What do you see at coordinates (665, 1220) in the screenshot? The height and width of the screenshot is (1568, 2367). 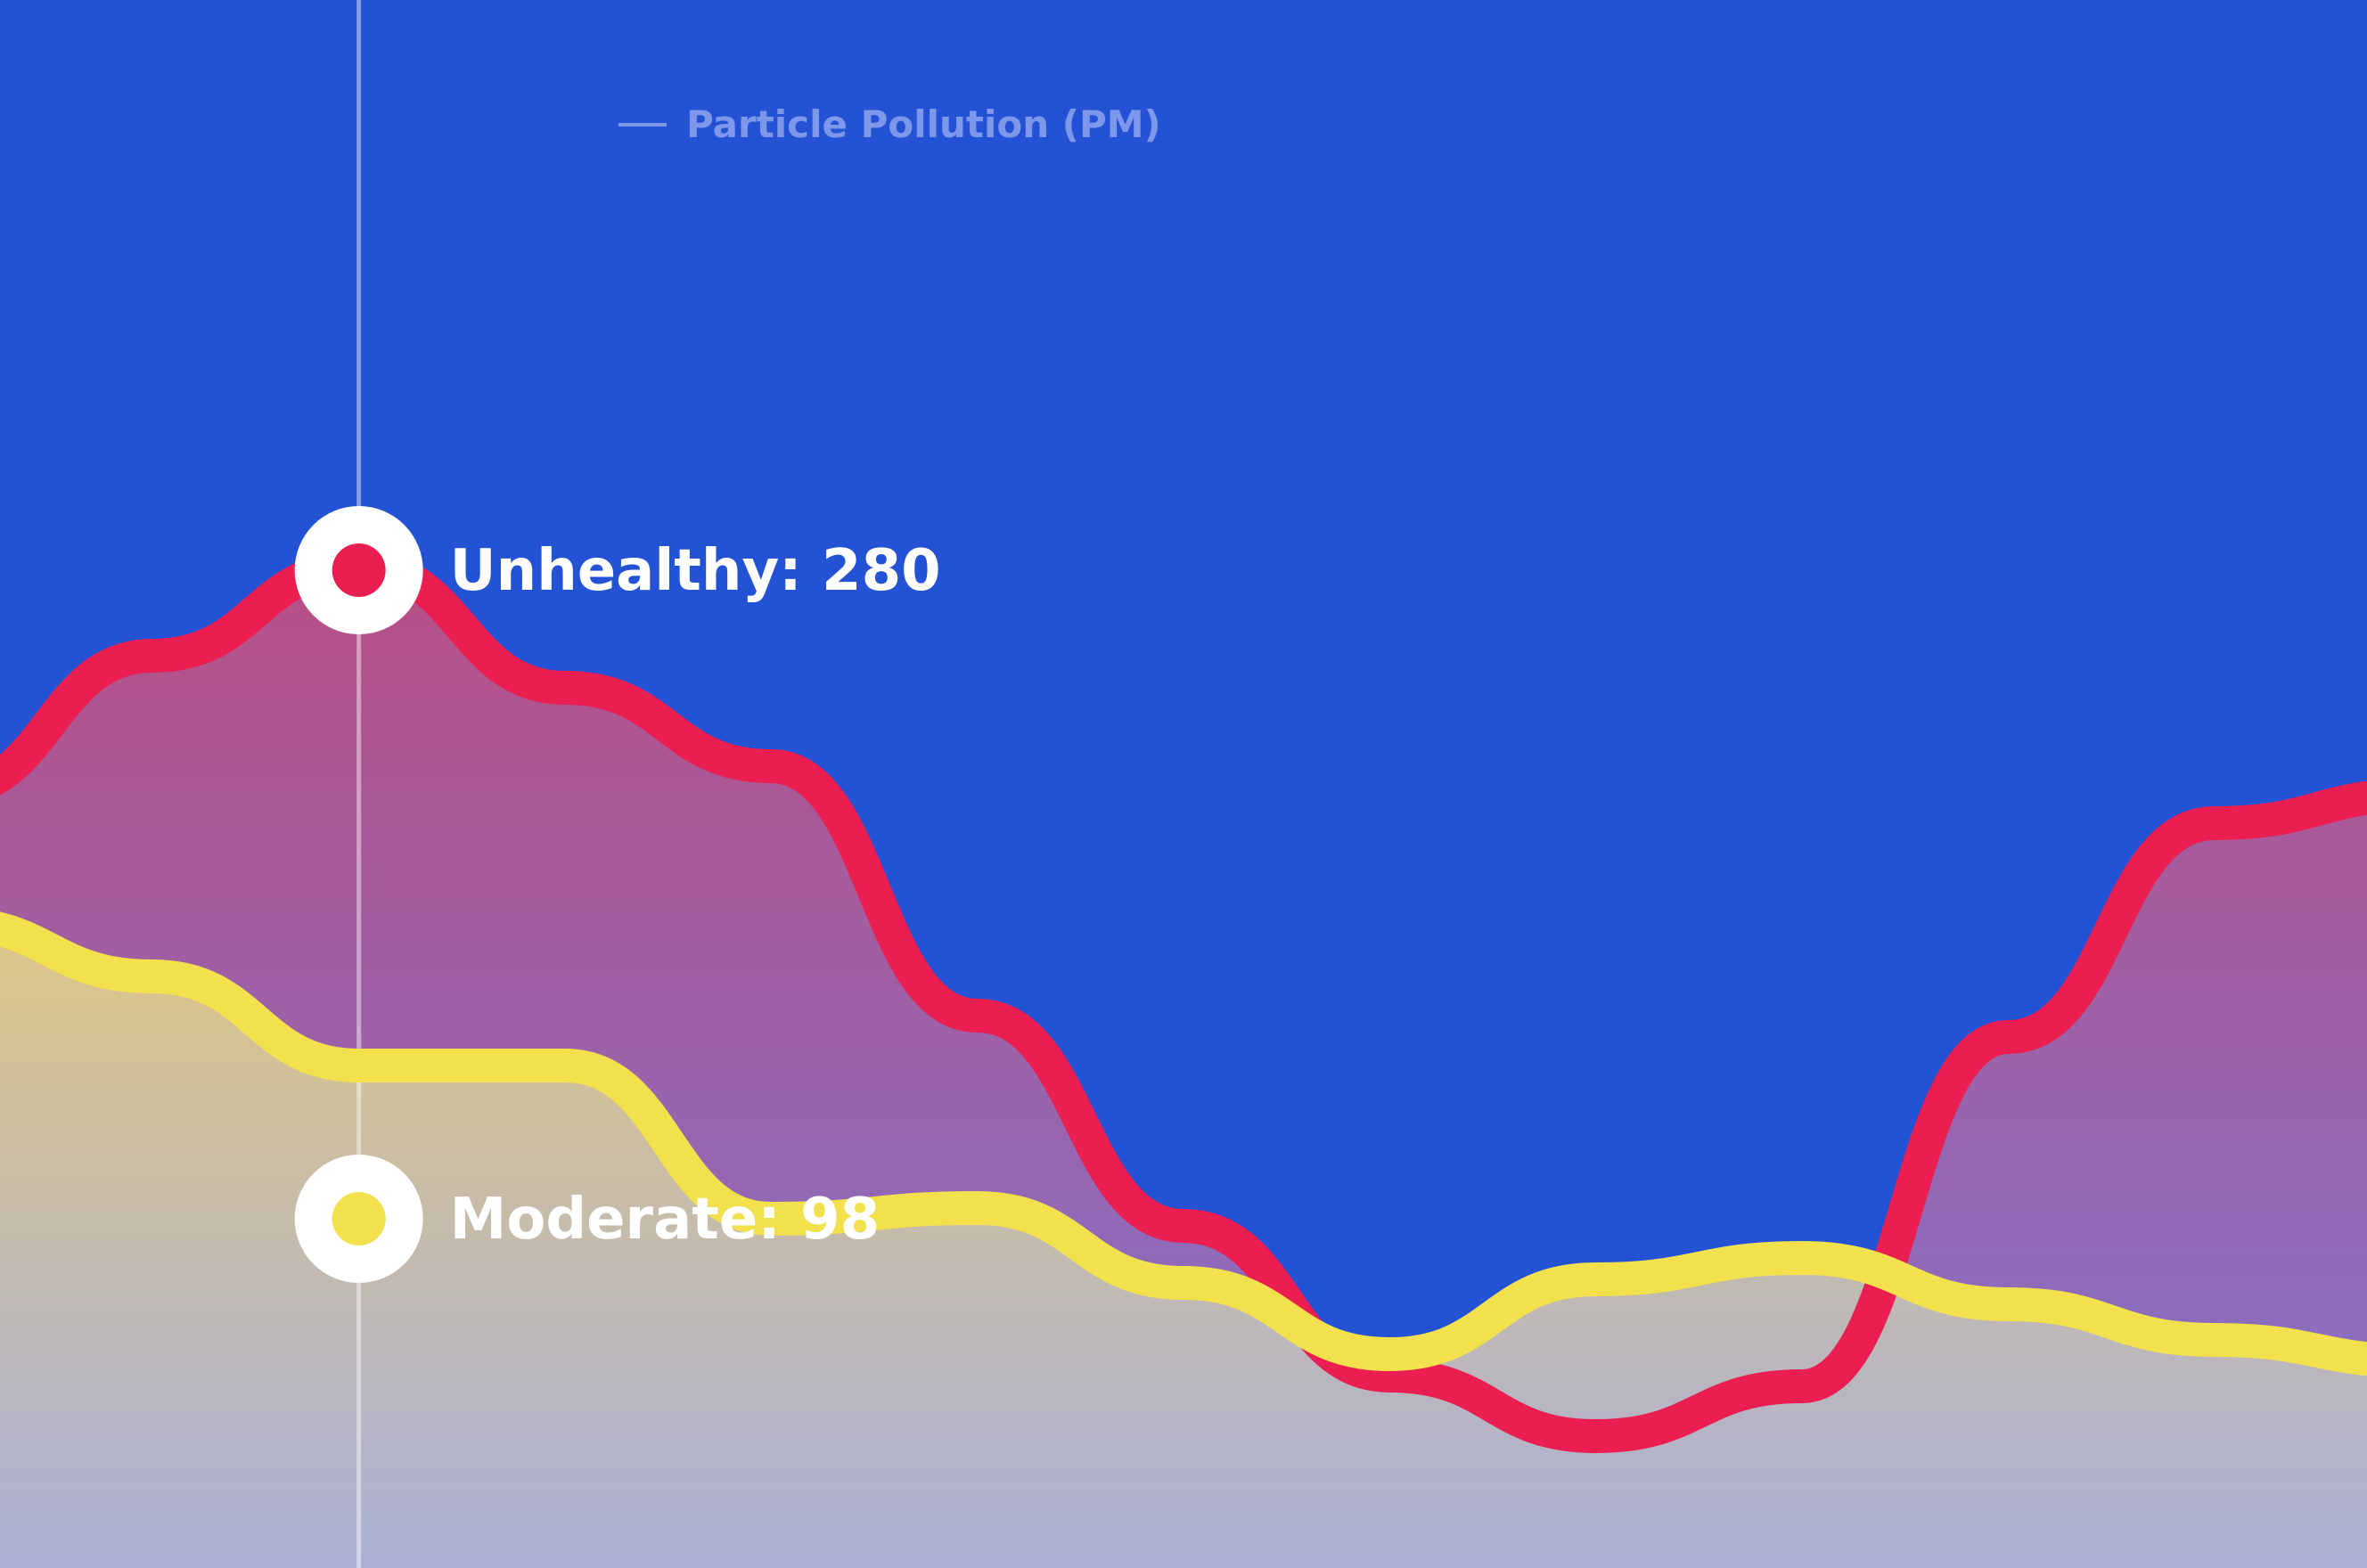 I see `moderate-callout-label: Moderate: 98` at bounding box center [665, 1220].